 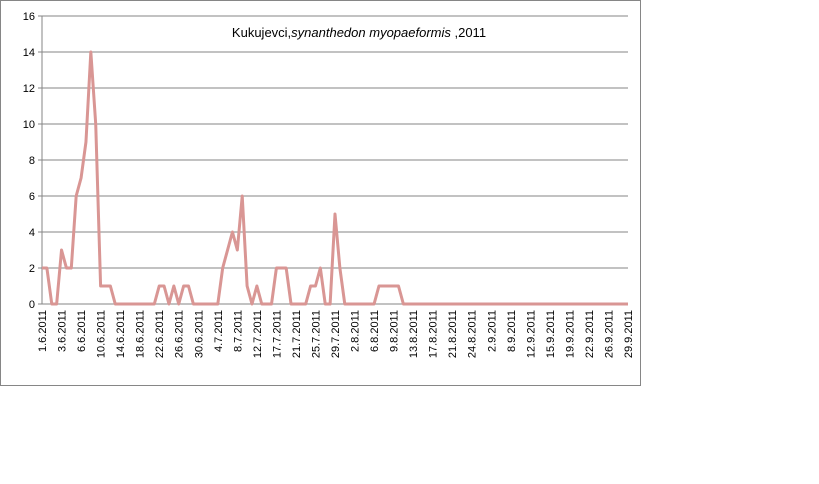 I want to click on x-tick-label: 21.7.2011, so click(x=297, y=334).